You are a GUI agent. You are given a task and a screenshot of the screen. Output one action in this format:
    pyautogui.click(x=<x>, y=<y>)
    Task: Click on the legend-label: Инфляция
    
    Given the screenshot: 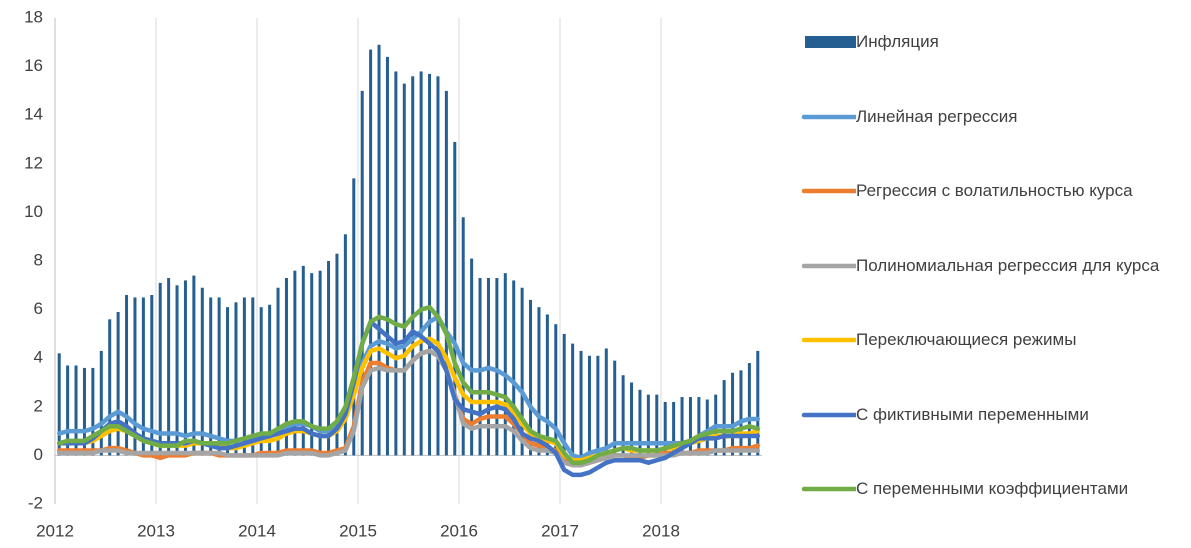 What is the action you would take?
    pyautogui.click(x=897, y=41)
    